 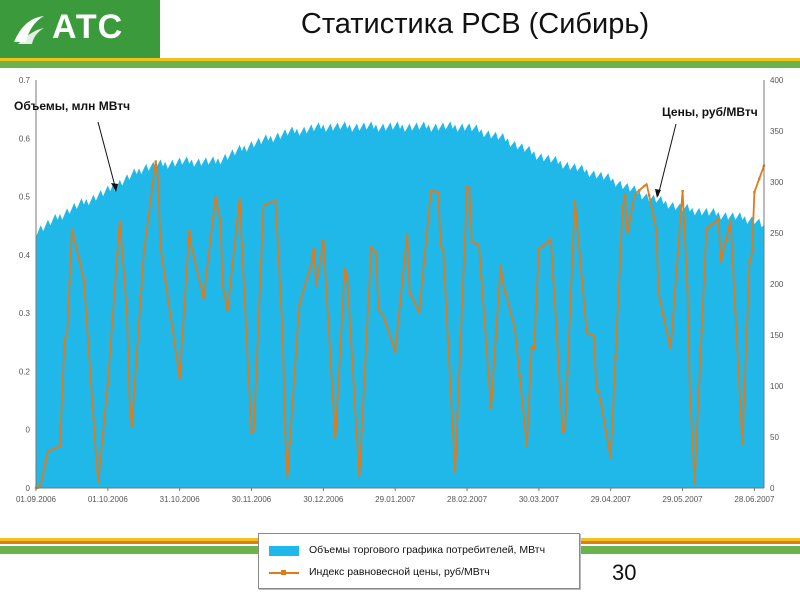 I want to click on y-left-tick-label: 0.3, so click(x=25, y=313).